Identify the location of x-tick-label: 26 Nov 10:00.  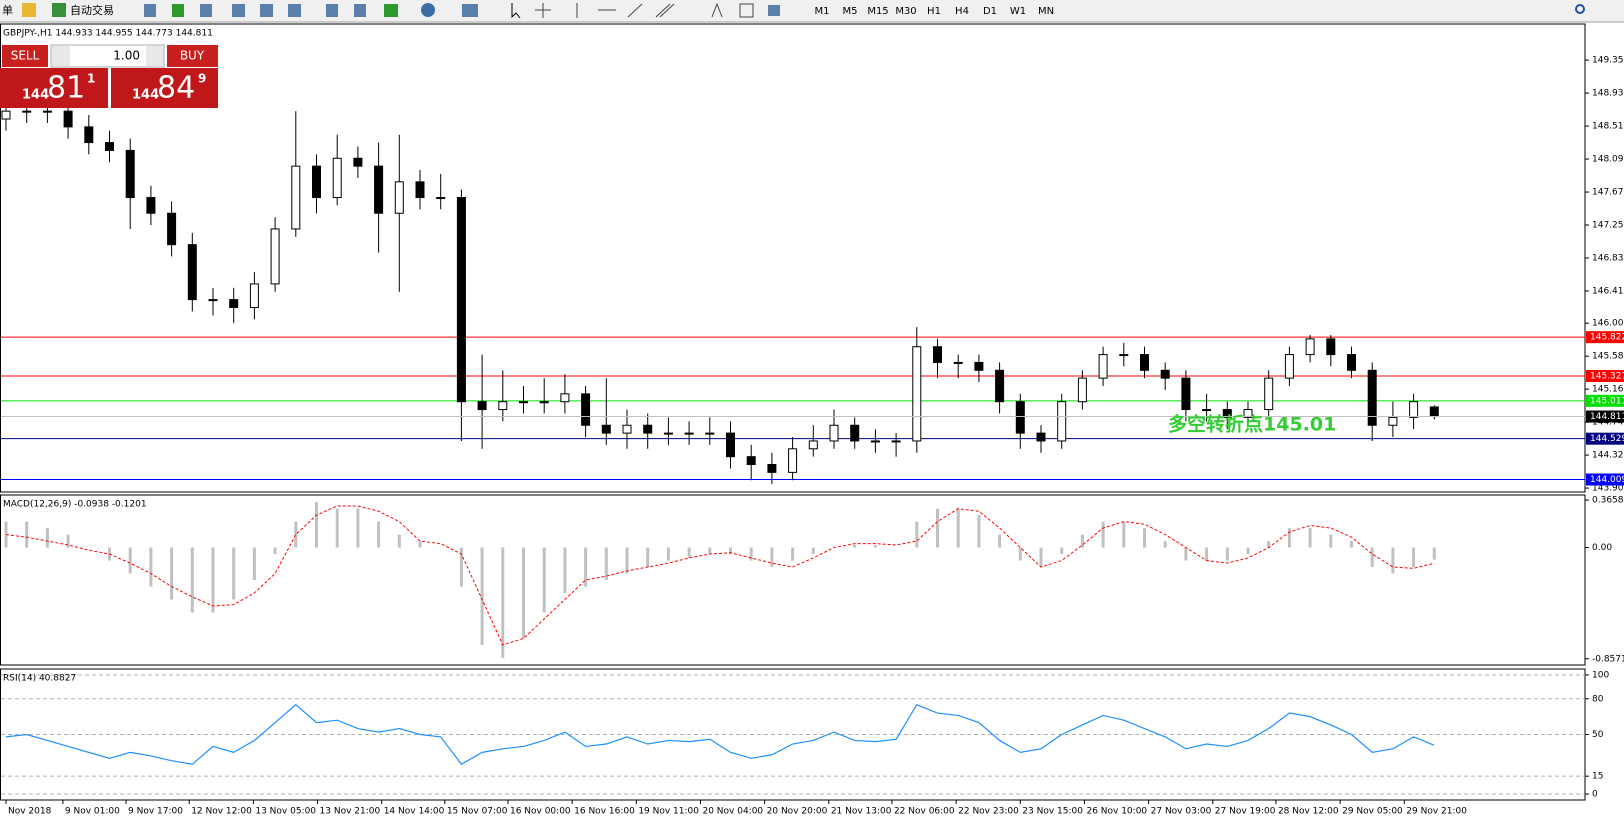
(1116, 812).